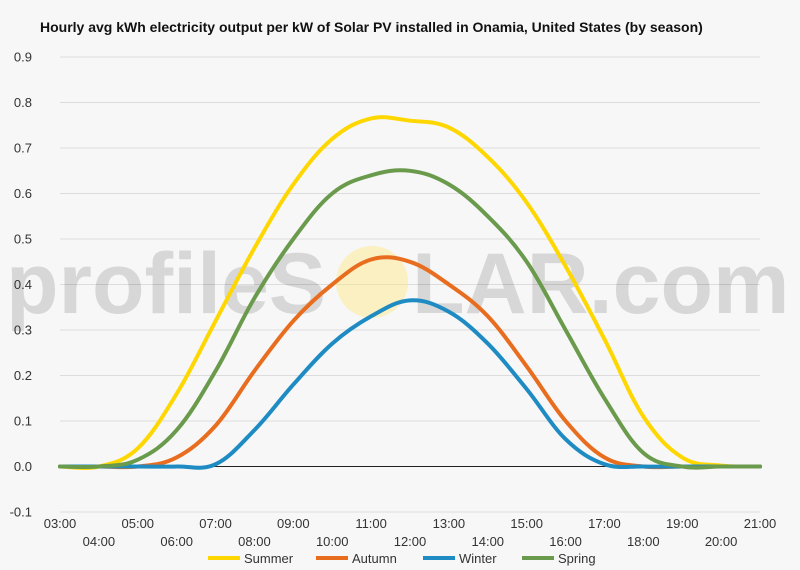  I want to click on y-tick-label: 0.2, so click(23, 375).